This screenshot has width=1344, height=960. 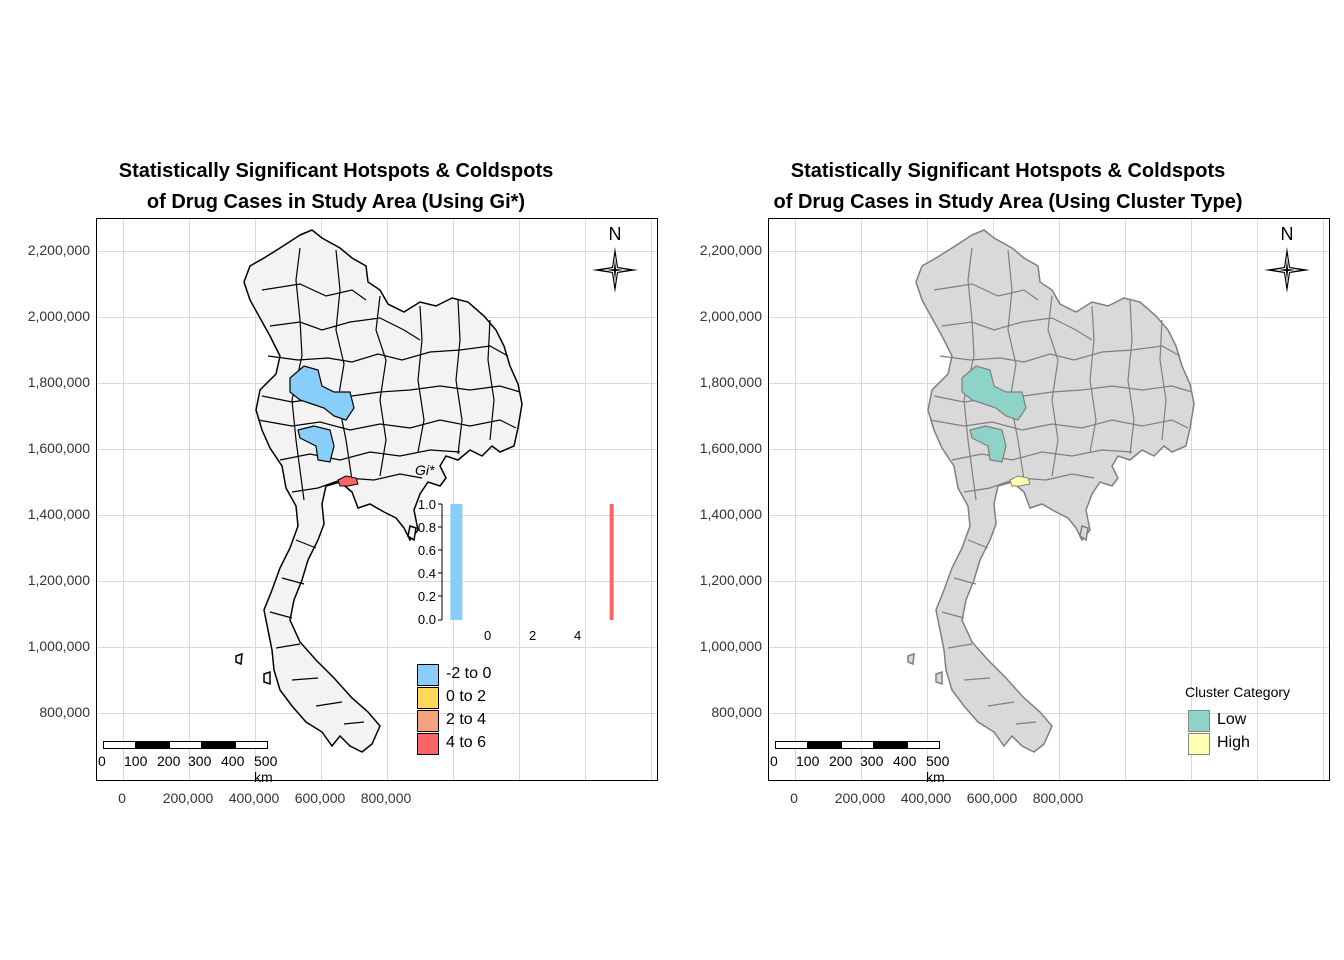 What do you see at coordinates (58, 382) in the screenshot?
I see `y-tick-label: 1,800,000` at bounding box center [58, 382].